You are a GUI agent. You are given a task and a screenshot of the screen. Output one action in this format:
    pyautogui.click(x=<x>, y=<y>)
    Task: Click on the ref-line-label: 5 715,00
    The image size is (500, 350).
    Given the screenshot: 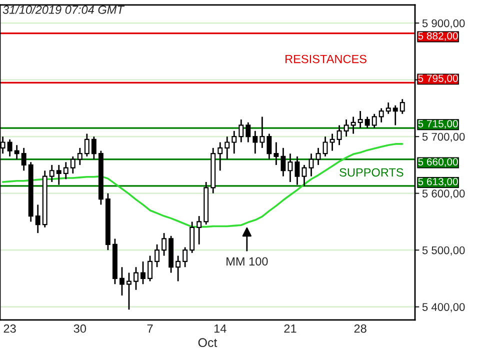 What is the action you would take?
    pyautogui.click(x=438, y=124)
    